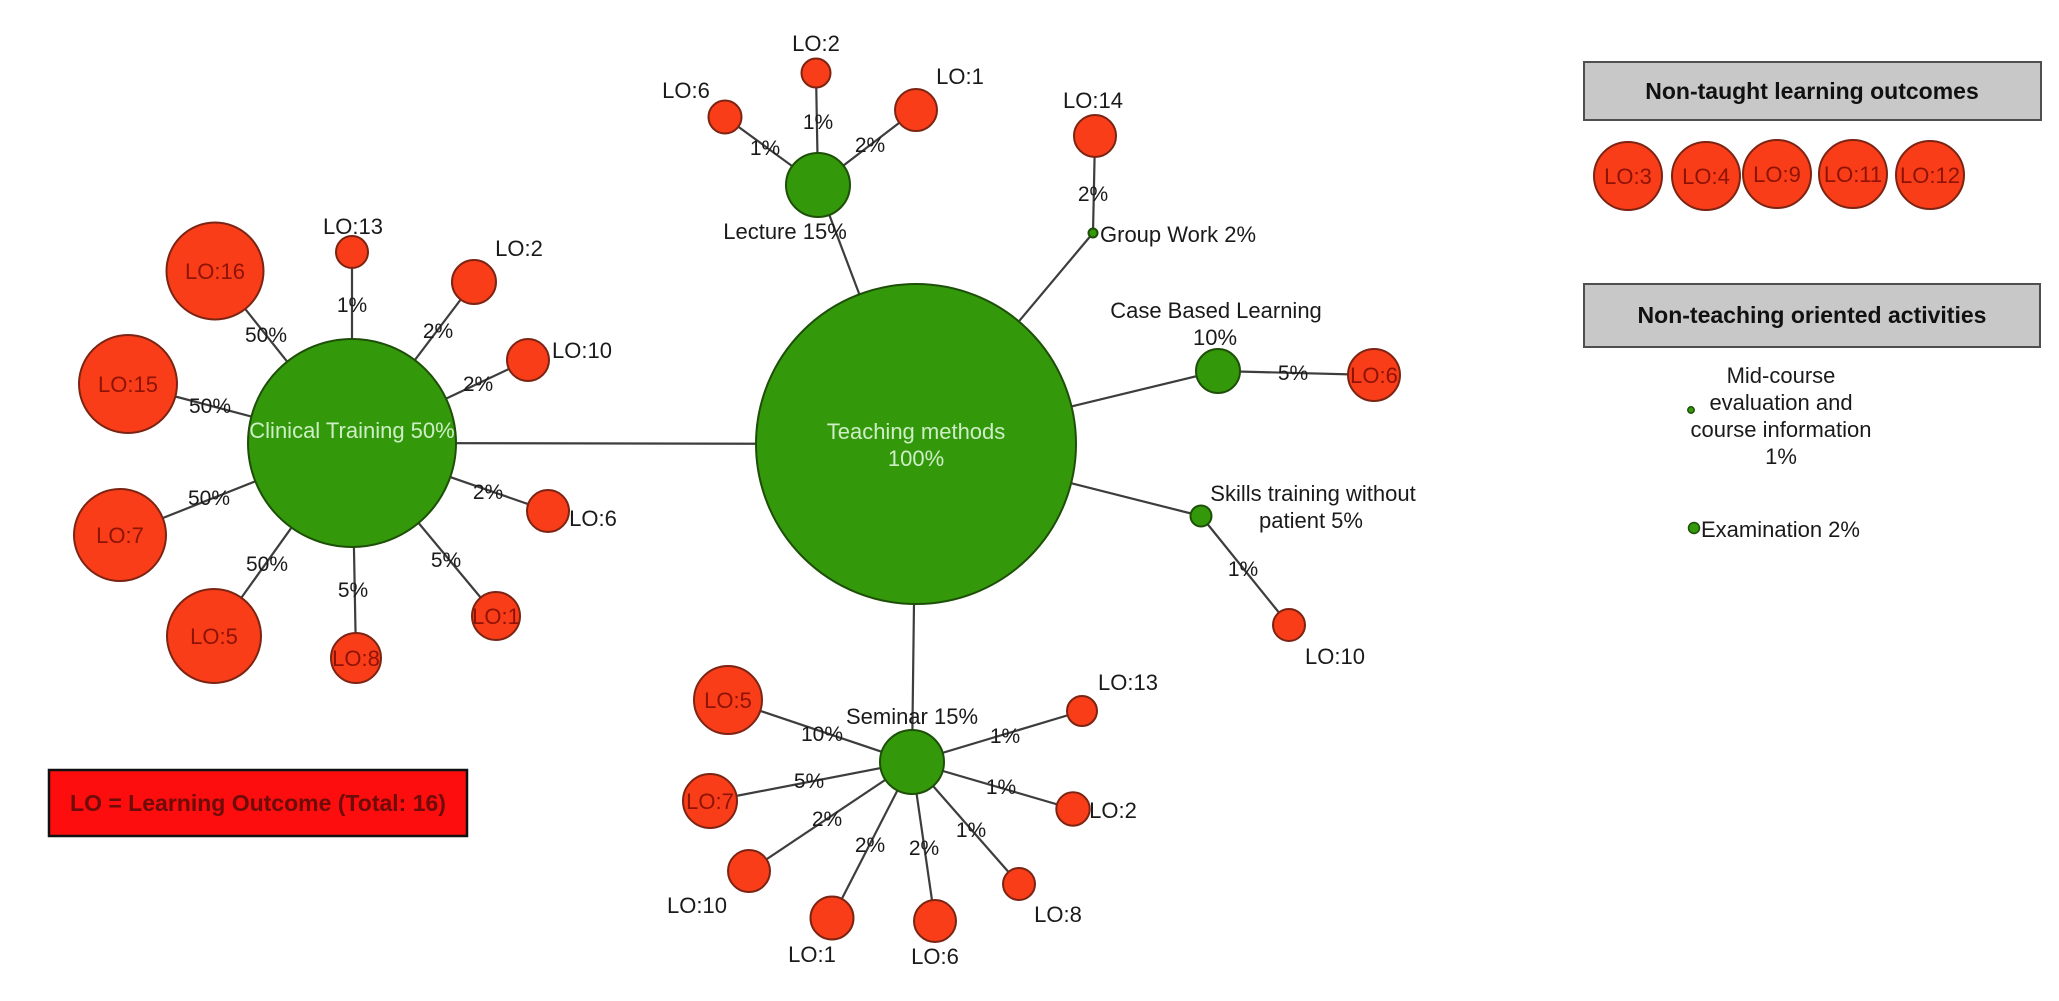 The height and width of the screenshot is (1001, 2059). What do you see at coordinates (1311, 520) in the screenshot?
I see `svg-text: patient 5%` at bounding box center [1311, 520].